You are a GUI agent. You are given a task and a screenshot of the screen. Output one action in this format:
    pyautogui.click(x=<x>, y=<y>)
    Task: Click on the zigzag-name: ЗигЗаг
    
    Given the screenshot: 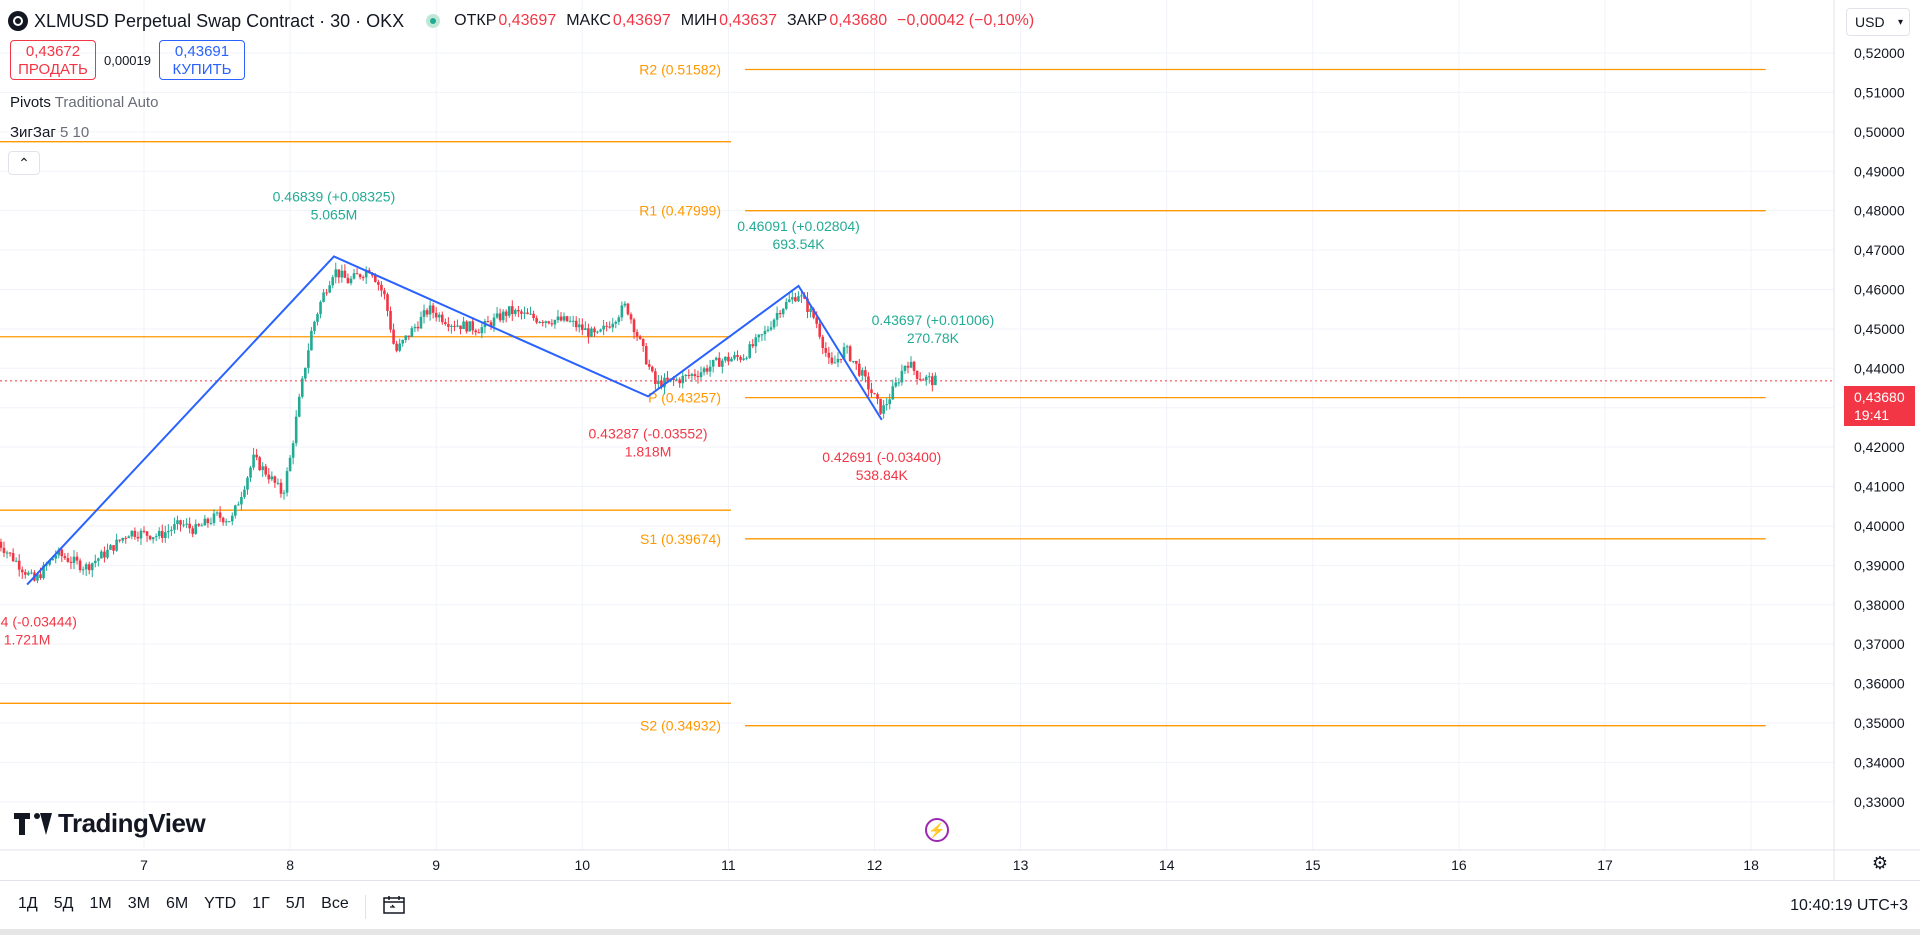 What is the action you would take?
    pyautogui.click(x=33, y=132)
    